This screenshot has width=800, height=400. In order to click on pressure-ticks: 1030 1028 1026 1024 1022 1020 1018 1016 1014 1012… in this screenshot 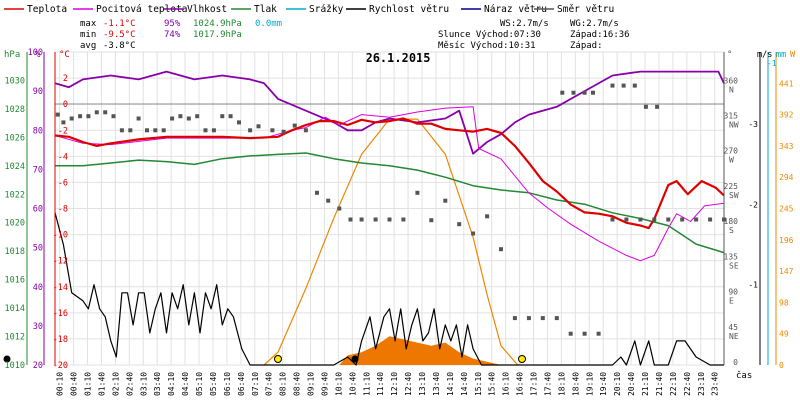, I will do `click(15, 223)`.